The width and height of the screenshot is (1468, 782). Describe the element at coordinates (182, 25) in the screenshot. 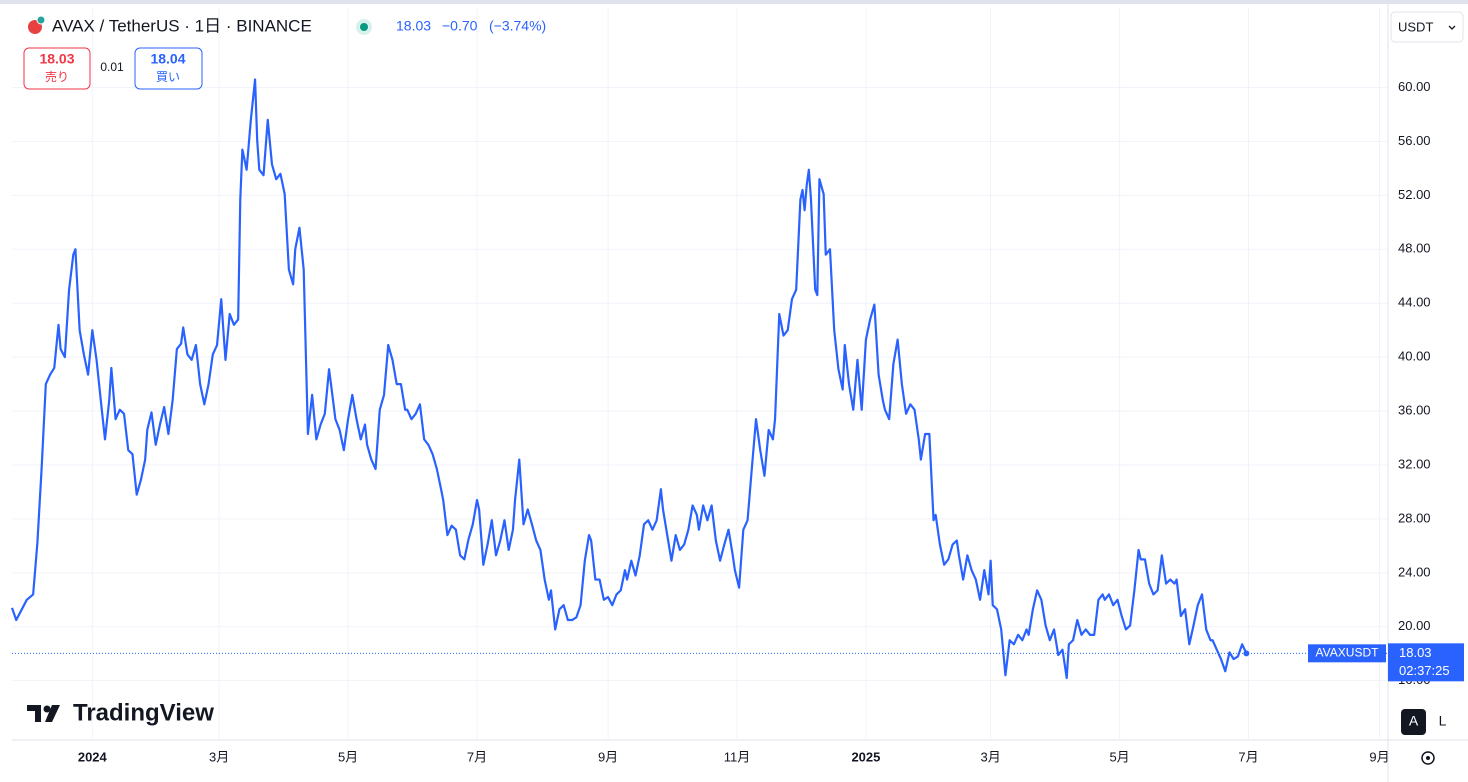

I see `chart-title: AVAX / TetherUS · 1日 · BINANCE` at that location.